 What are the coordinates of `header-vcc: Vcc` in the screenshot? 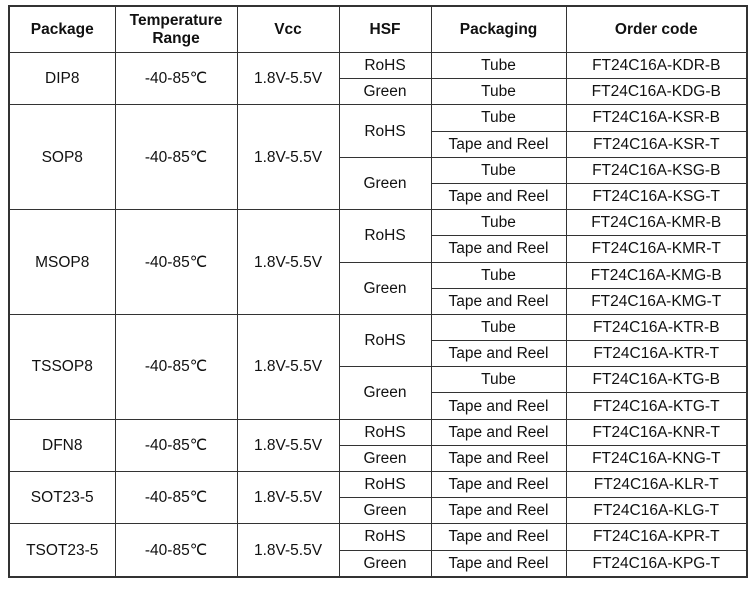 It's located at (288, 29).